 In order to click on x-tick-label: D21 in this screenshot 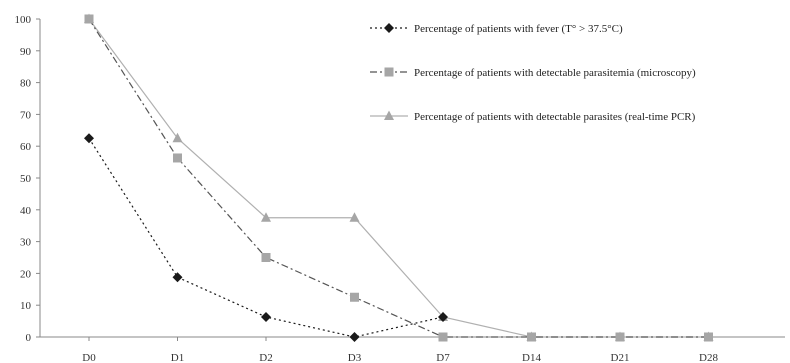, I will do `click(620, 357)`.